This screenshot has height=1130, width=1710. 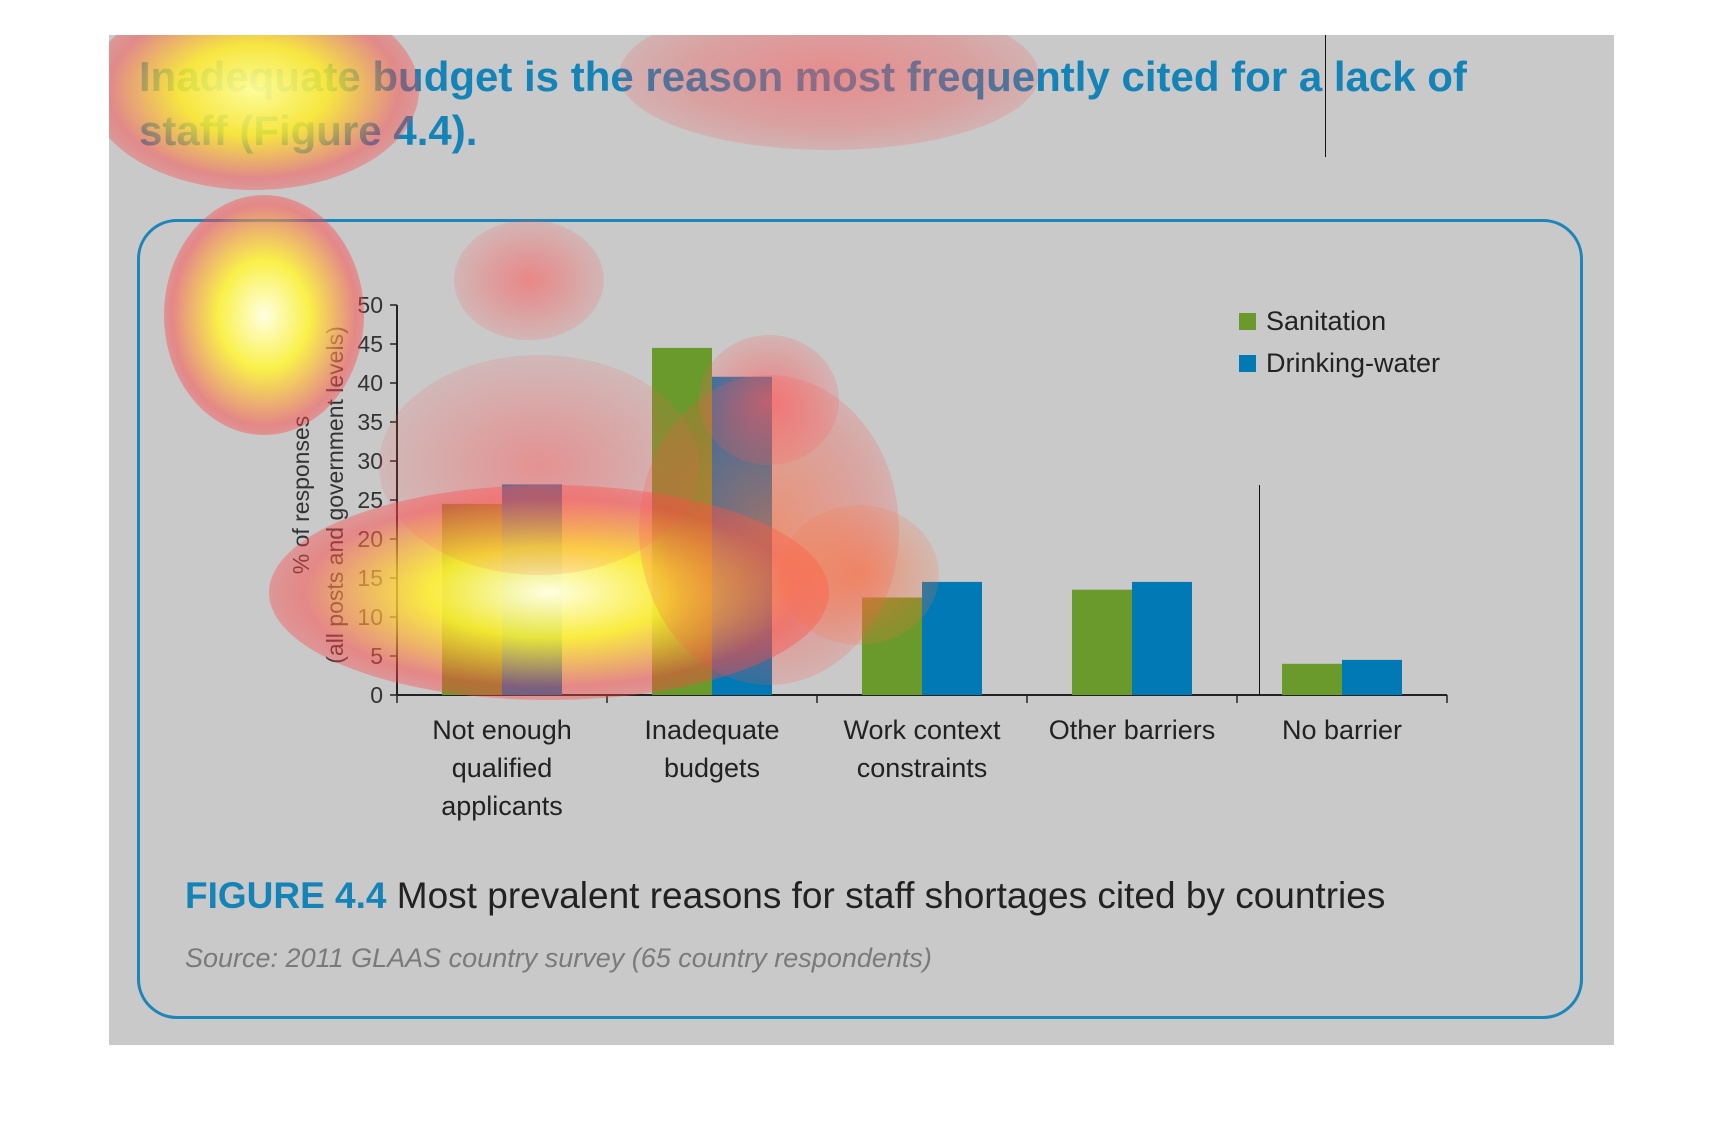 What do you see at coordinates (1353, 363) in the screenshot?
I see `legend-label: Drinking-water` at bounding box center [1353, 363].